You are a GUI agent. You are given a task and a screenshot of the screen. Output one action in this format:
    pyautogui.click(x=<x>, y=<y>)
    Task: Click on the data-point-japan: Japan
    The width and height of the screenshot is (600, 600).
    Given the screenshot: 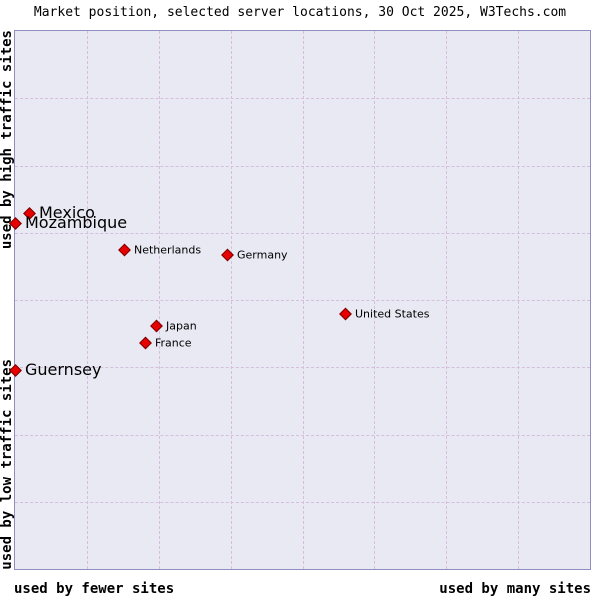 What is the action you would take?
    pyautogui.click(x=173, y=326)
    